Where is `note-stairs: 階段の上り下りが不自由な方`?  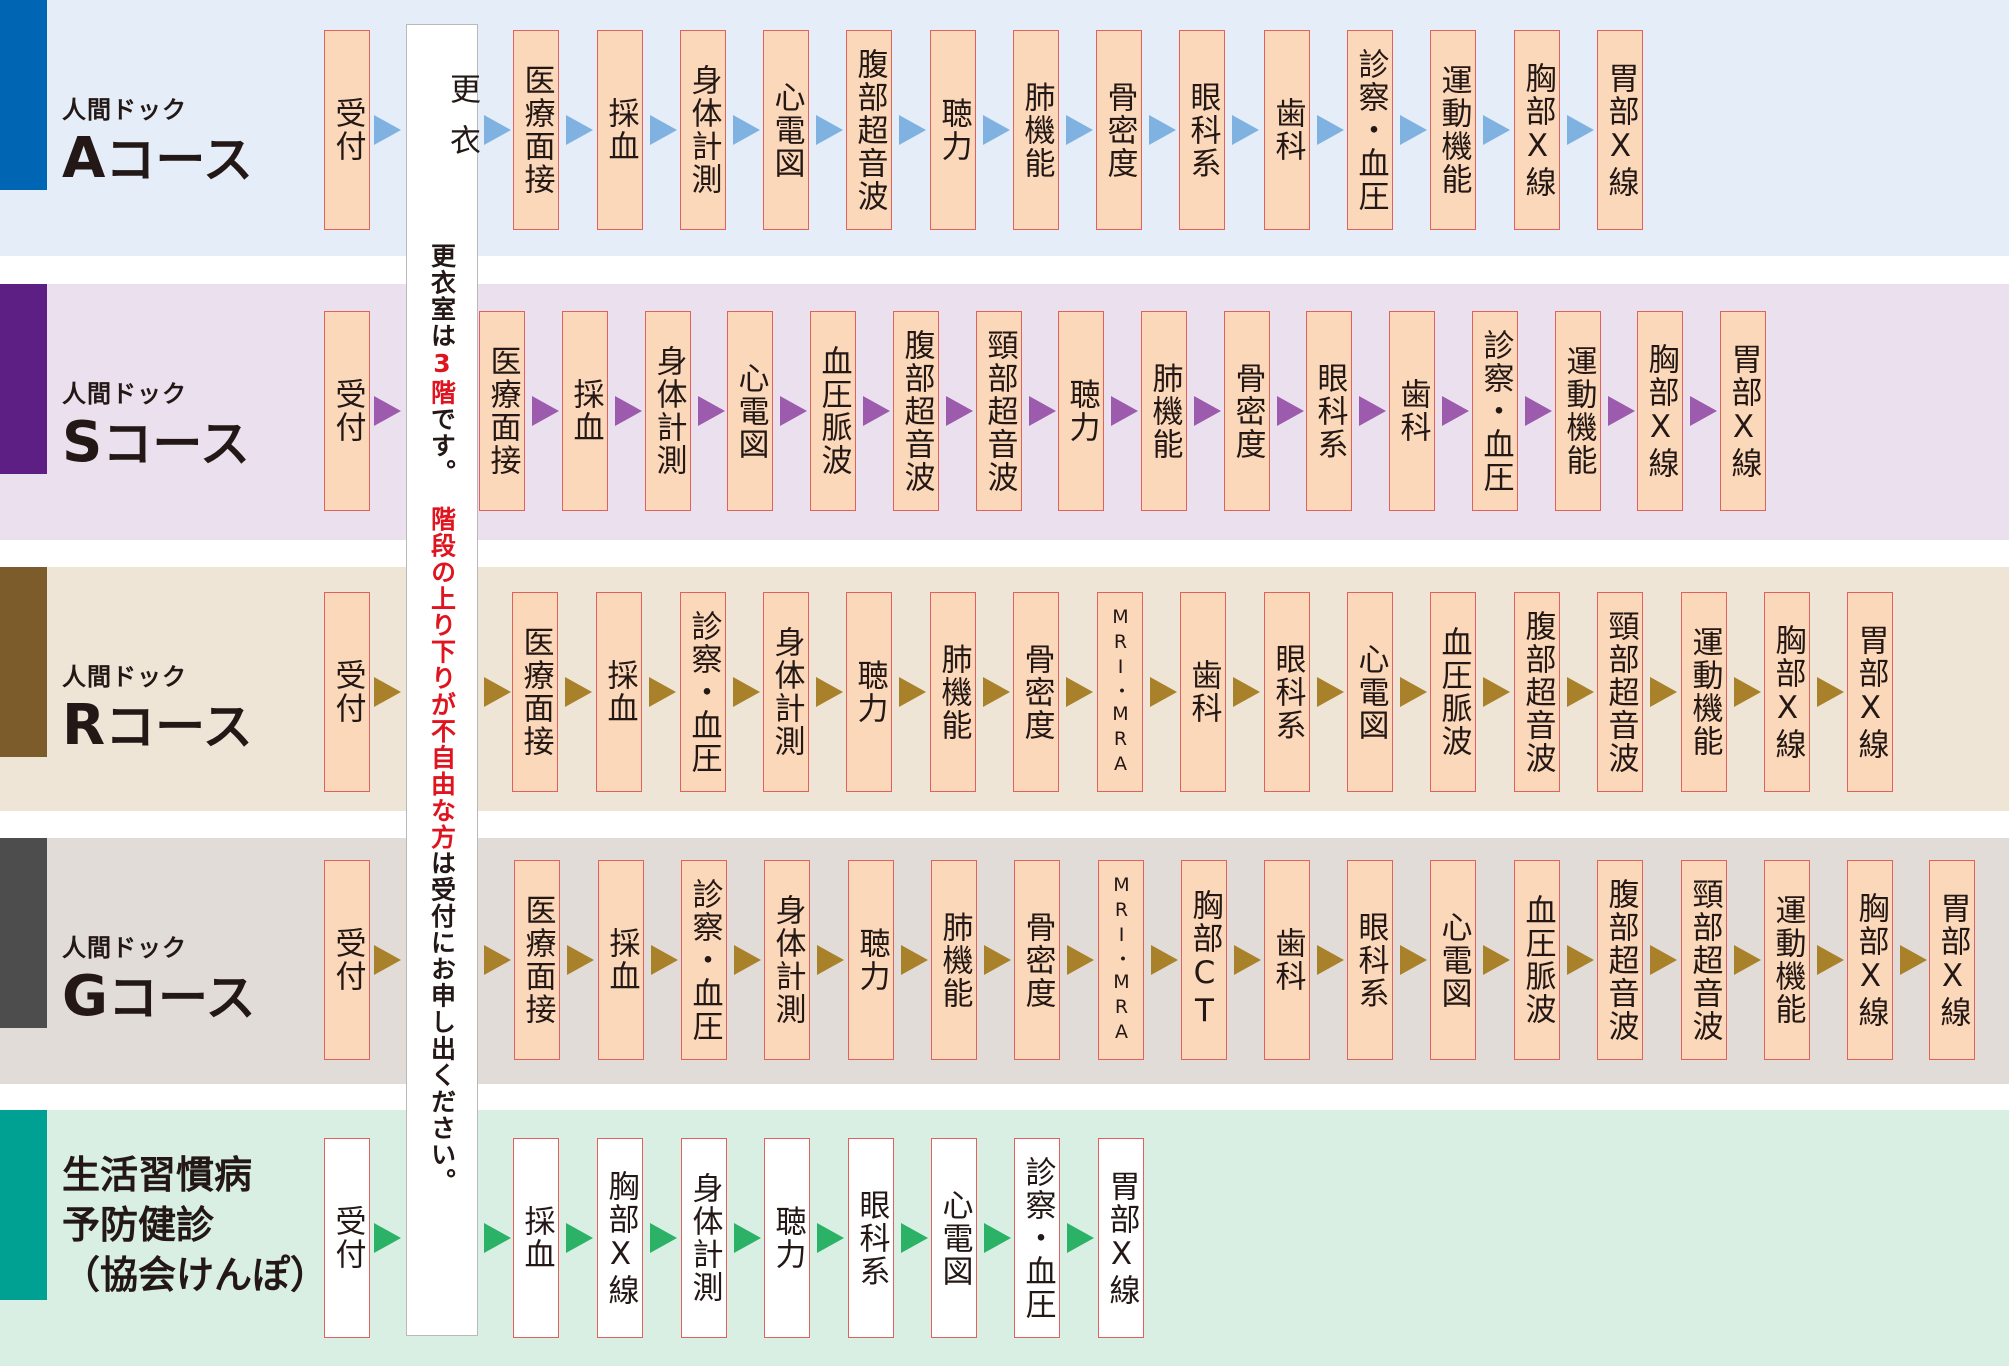
note-stairs: 階段の上り下りが不自由な方 is located at coordinates (442, 678).